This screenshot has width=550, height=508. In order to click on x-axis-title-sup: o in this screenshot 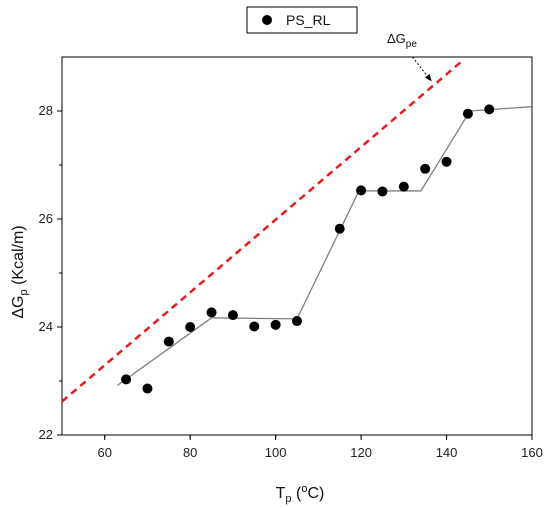, I will do `click(304, 489)`.